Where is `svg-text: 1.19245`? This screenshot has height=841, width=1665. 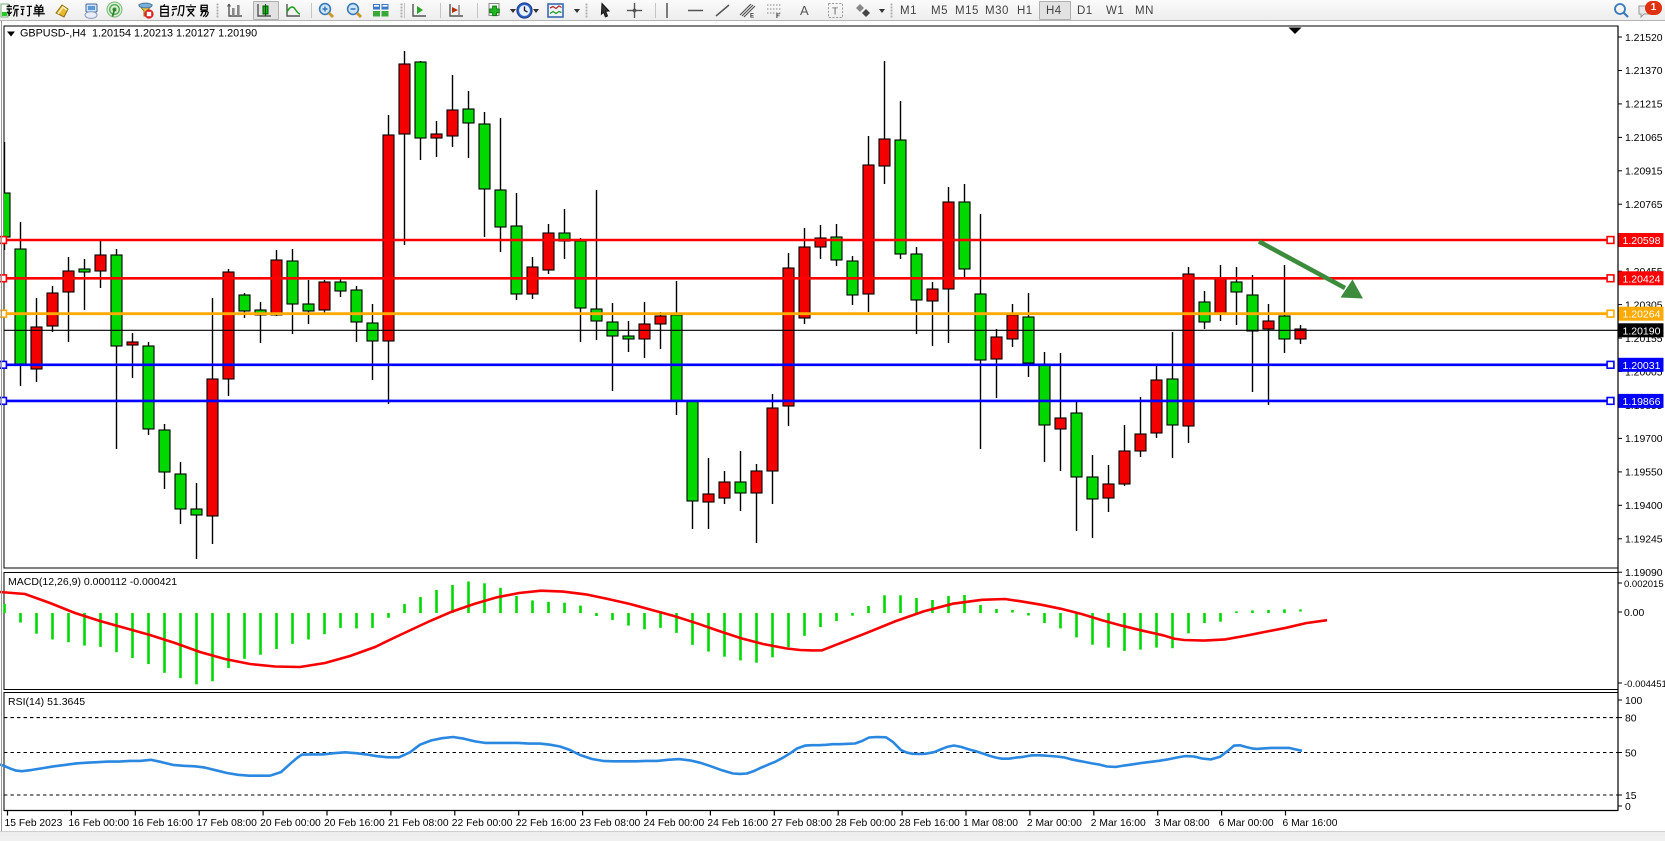
svg-text: 1.19245 is located at coordinates (1644, 540).